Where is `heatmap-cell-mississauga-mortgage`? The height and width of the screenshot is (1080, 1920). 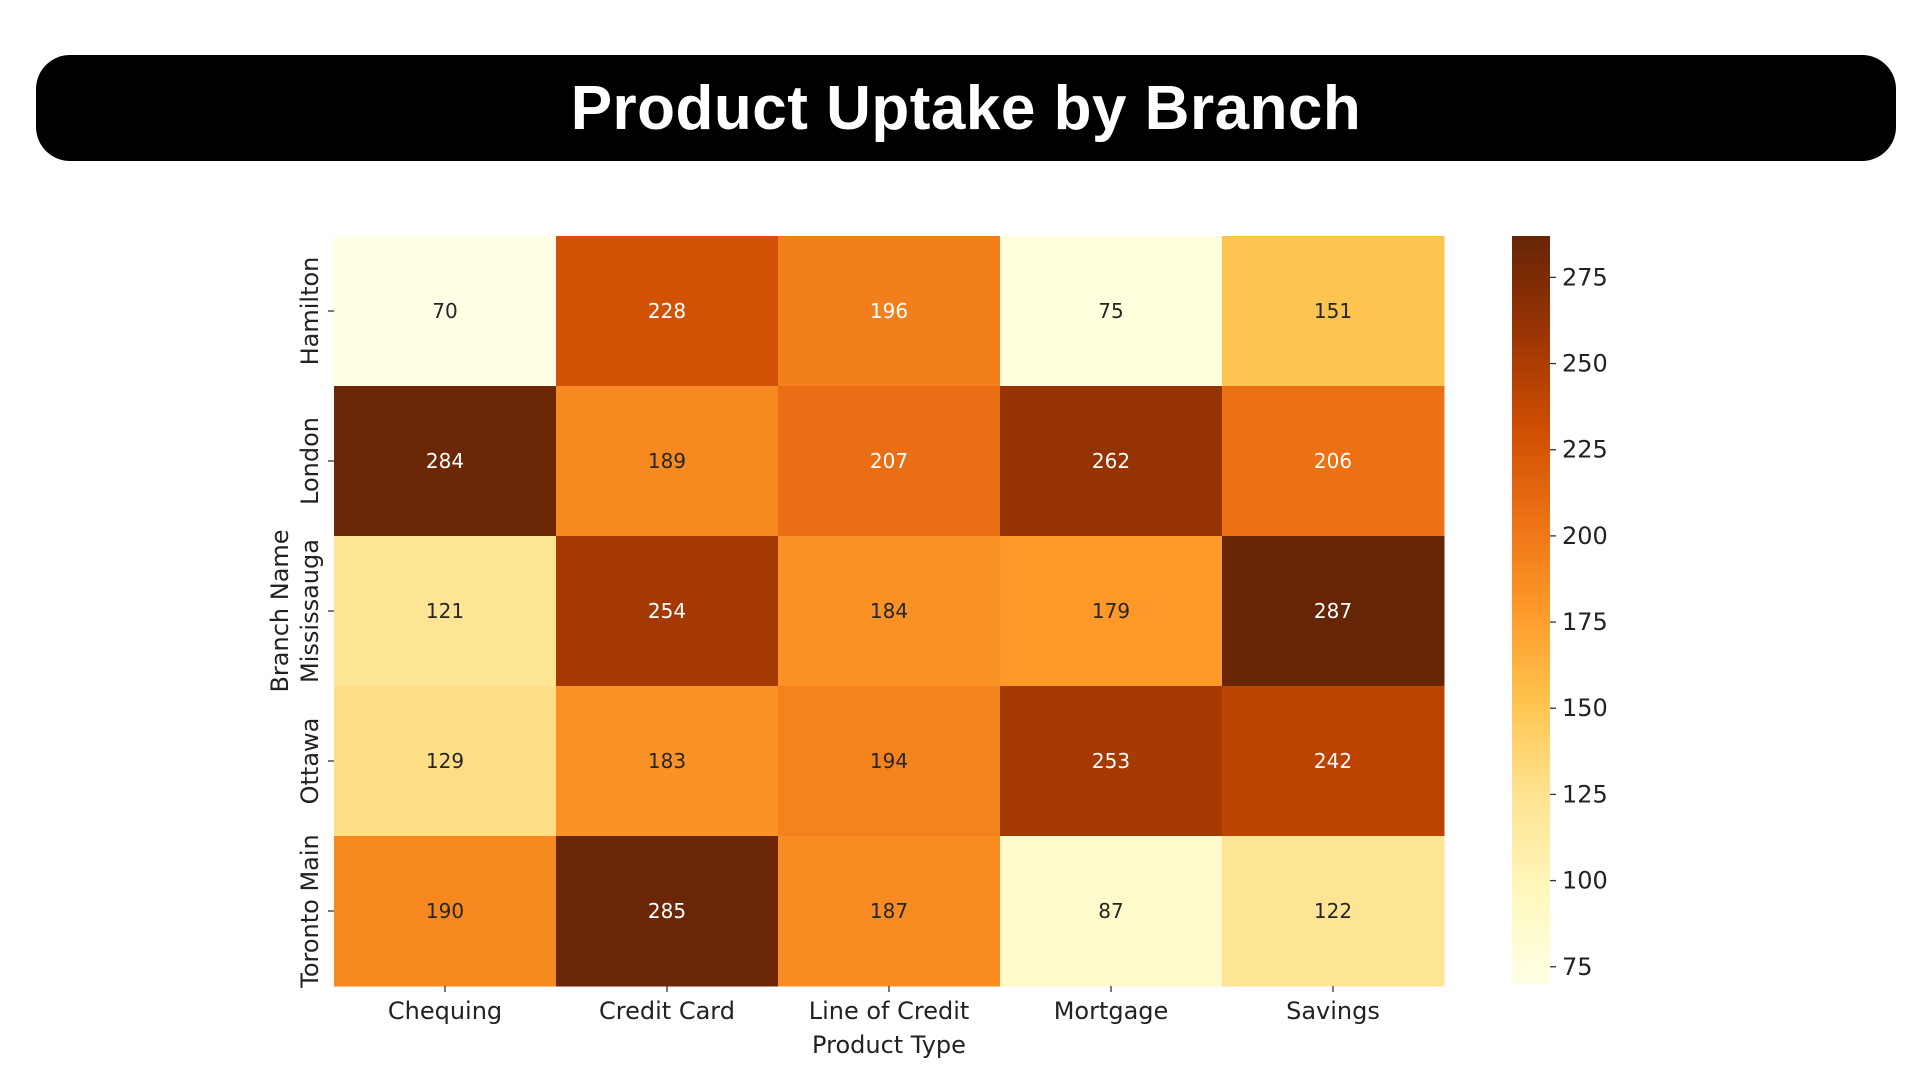
heatmap-cell-mississauga-mortgage is located at coordinates (1111, 611).